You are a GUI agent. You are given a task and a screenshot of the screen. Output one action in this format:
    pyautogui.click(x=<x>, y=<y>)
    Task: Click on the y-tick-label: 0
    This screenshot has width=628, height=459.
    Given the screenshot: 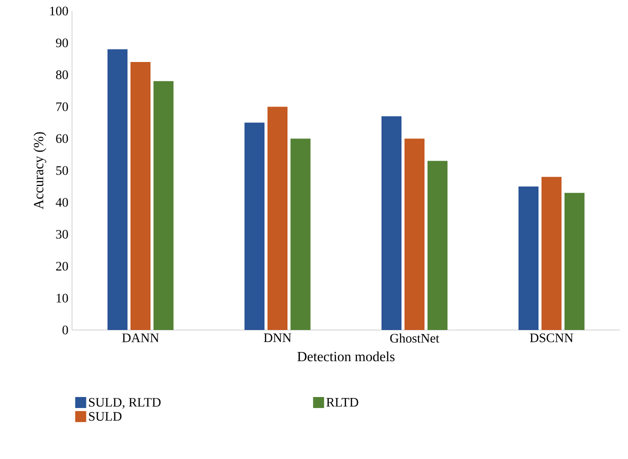 What is the action you would take?
    pyautogui.click(x=65, y=330)
    